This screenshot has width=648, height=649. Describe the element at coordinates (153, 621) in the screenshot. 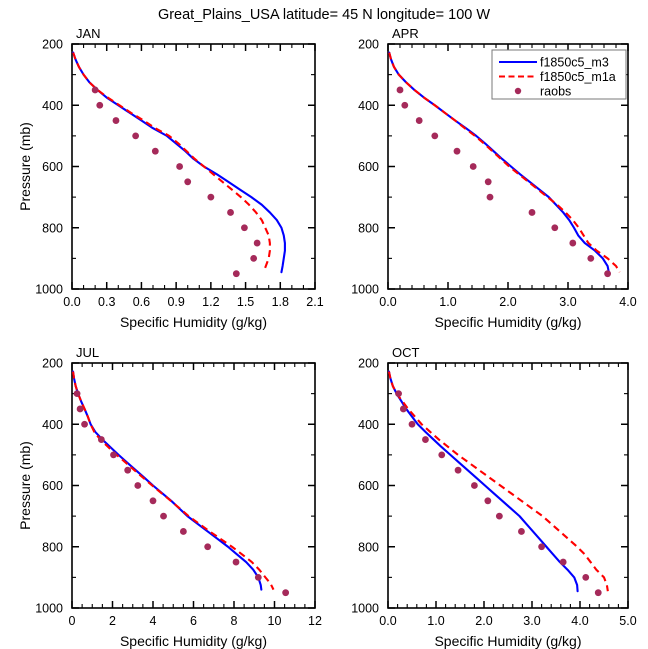

I see `x-tick-label: 4` at that location.